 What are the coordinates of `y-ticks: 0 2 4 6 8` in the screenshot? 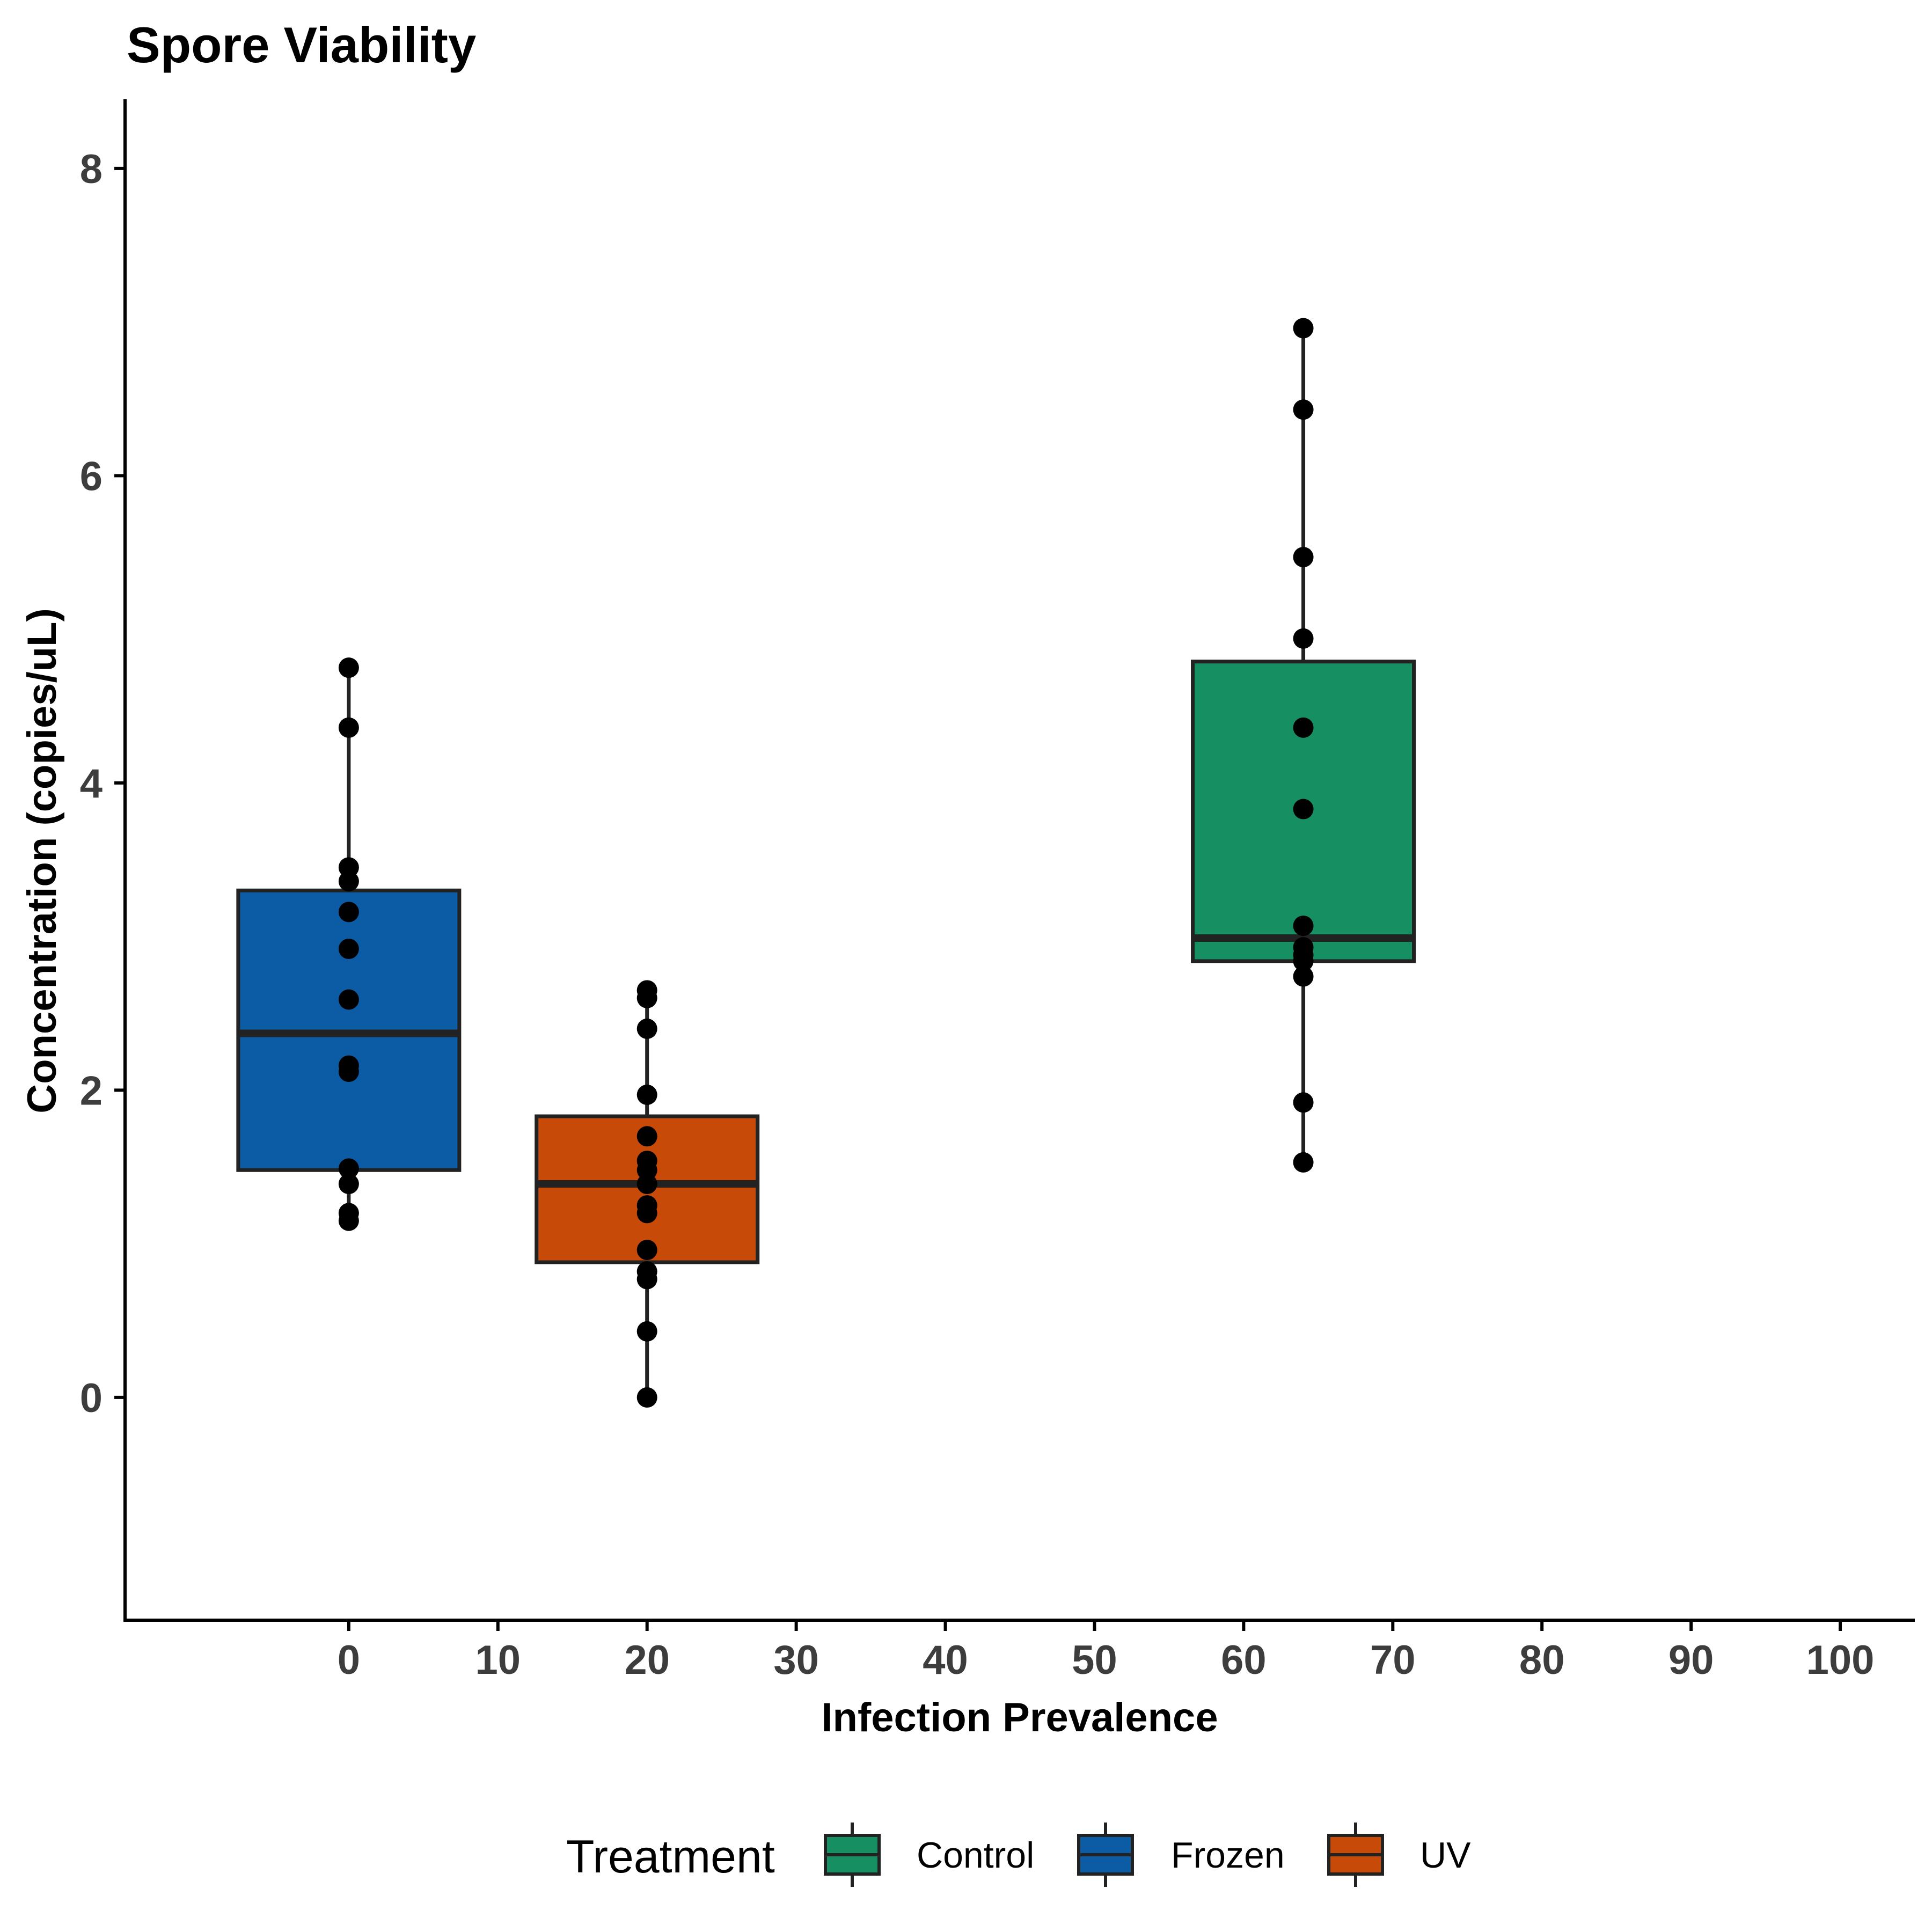 It's located at (102, 784).